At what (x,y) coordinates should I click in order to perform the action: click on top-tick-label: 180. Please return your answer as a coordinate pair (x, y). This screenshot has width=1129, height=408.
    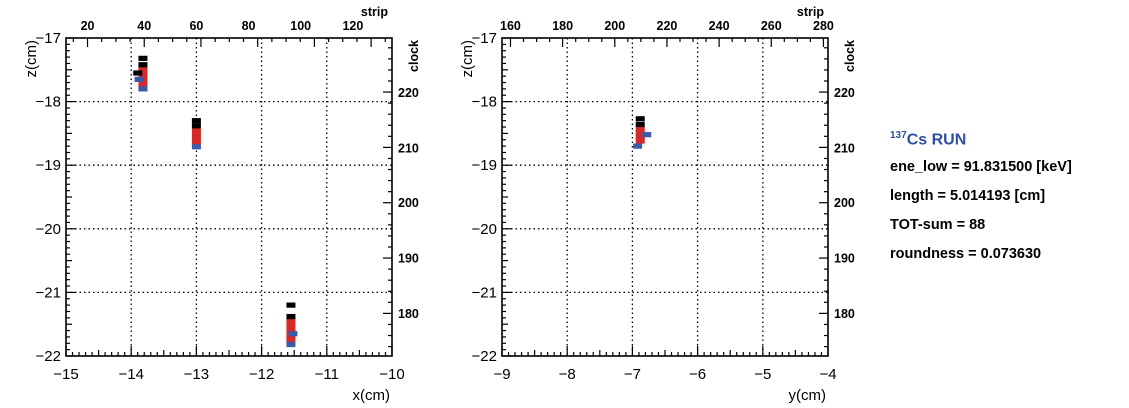
    Looking at the image, I should click on (562, 26).